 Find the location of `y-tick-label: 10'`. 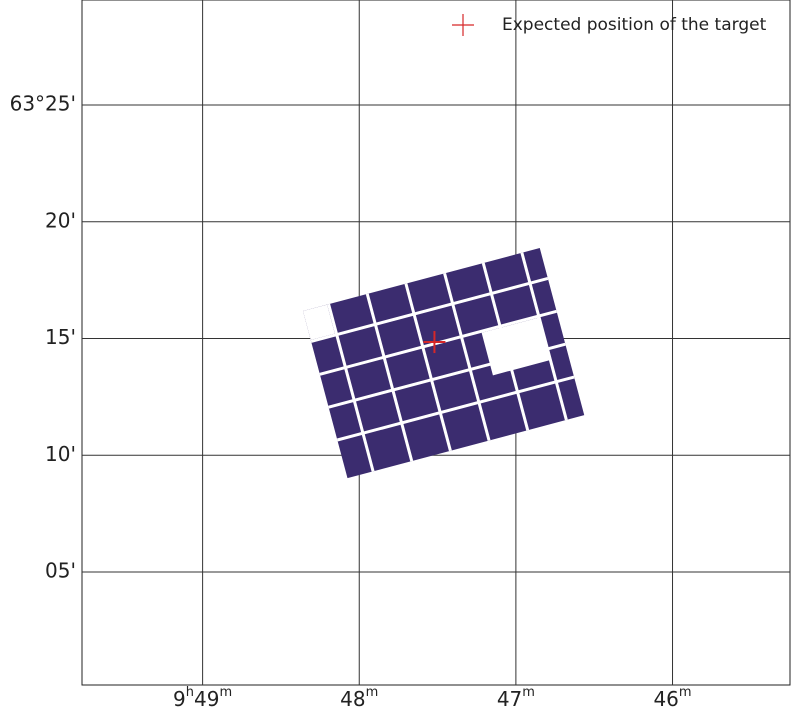

y-tick-label: 10' is located at coordinates (60, 454).